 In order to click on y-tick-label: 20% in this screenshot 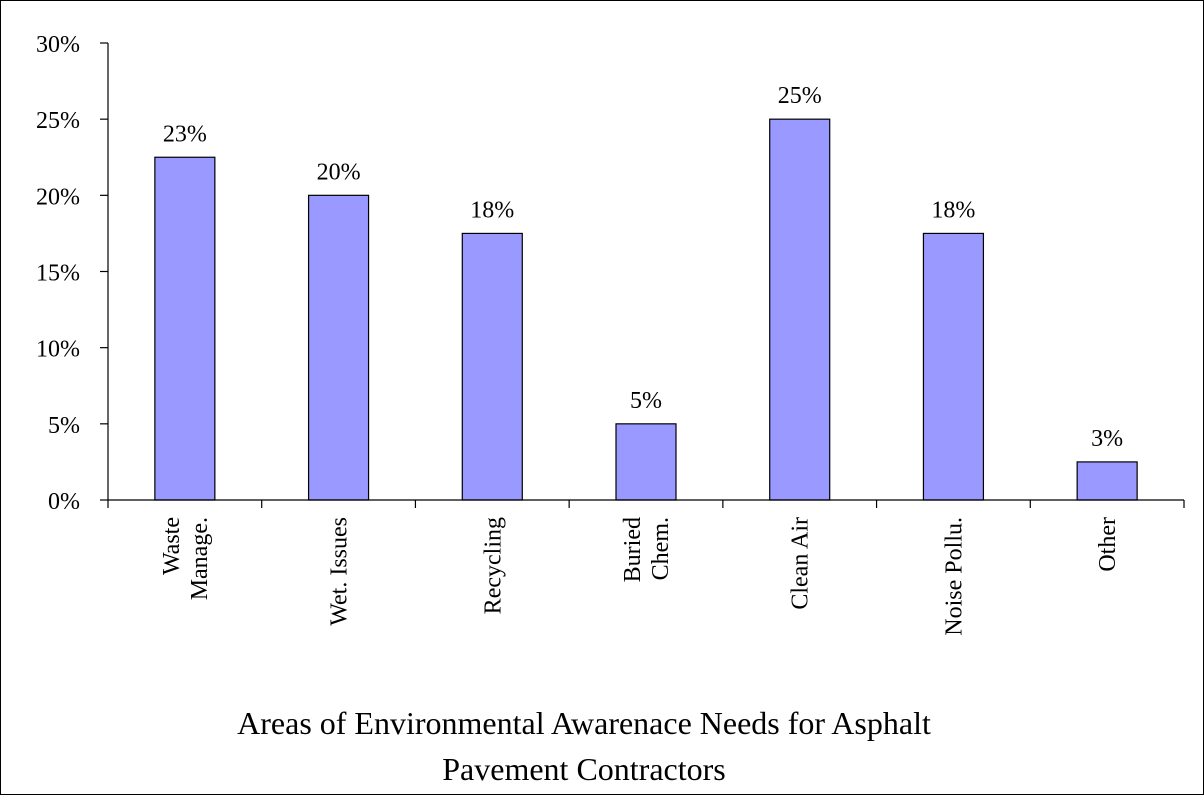, I will do `click(58, 197)`.